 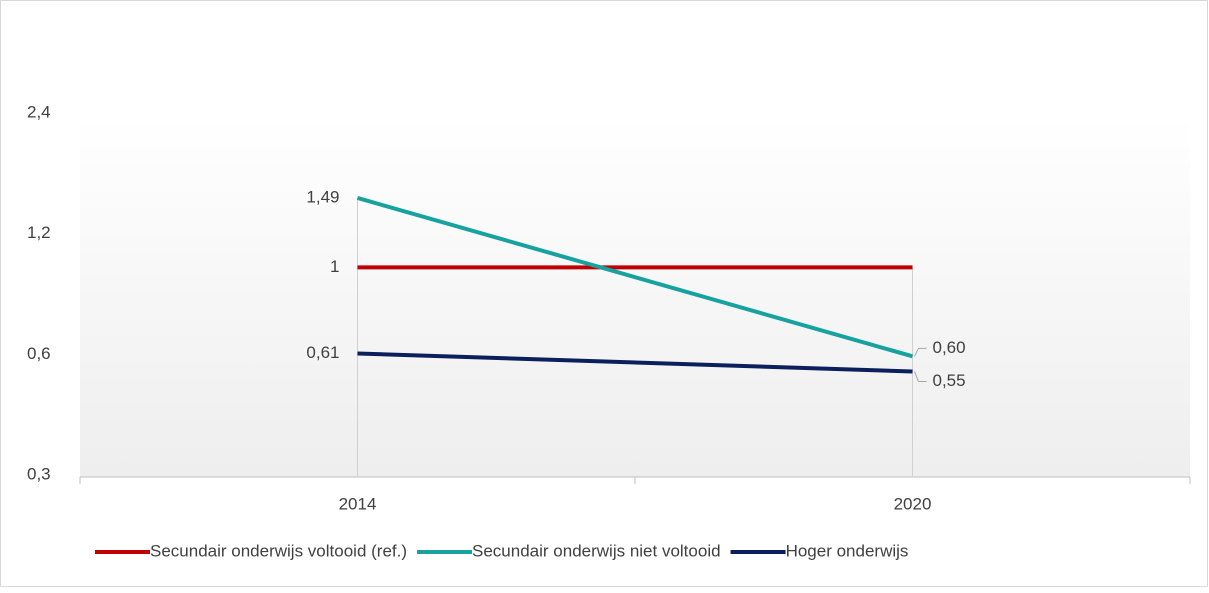 What do you see at coordinates (334, 266) in the screenshot?
I see `data-label: 1` at bounding box center [334, 266].